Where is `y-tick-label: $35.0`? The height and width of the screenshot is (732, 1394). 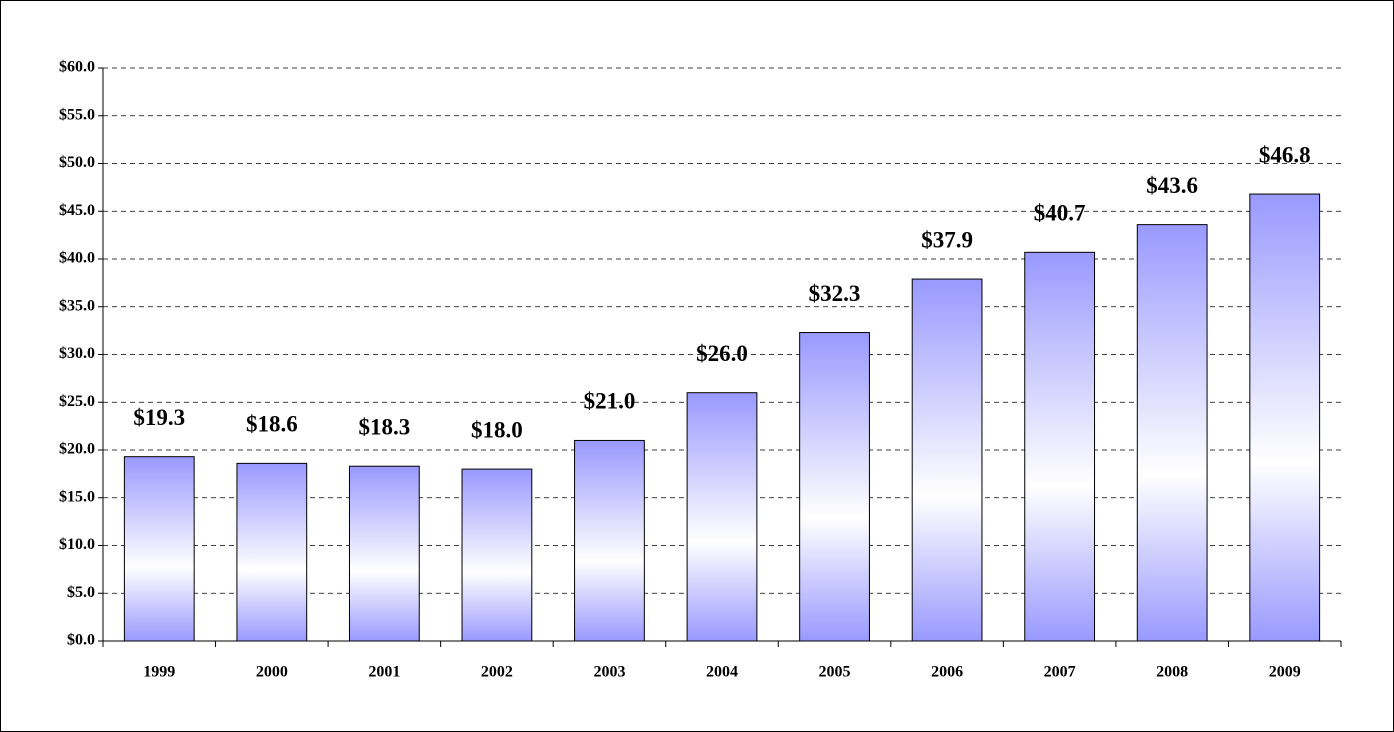 y-tick-label: $35.0 is located at coordinates (77, 305).